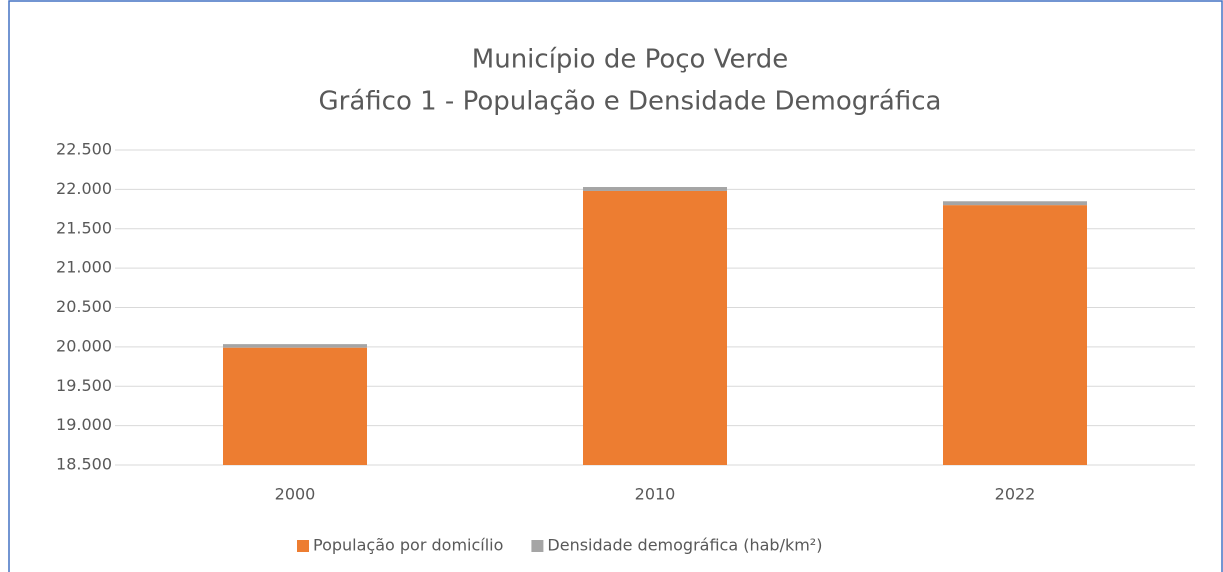 The image size is (1223, 572). Describe the element at coordinates (655, 494) in the screenshot. I see `x-tick-label: 2010` at that location.